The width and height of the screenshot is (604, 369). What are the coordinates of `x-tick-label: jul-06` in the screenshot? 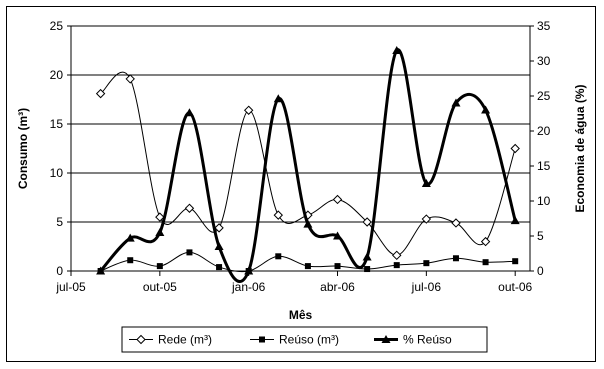 It's located at (426, 287).